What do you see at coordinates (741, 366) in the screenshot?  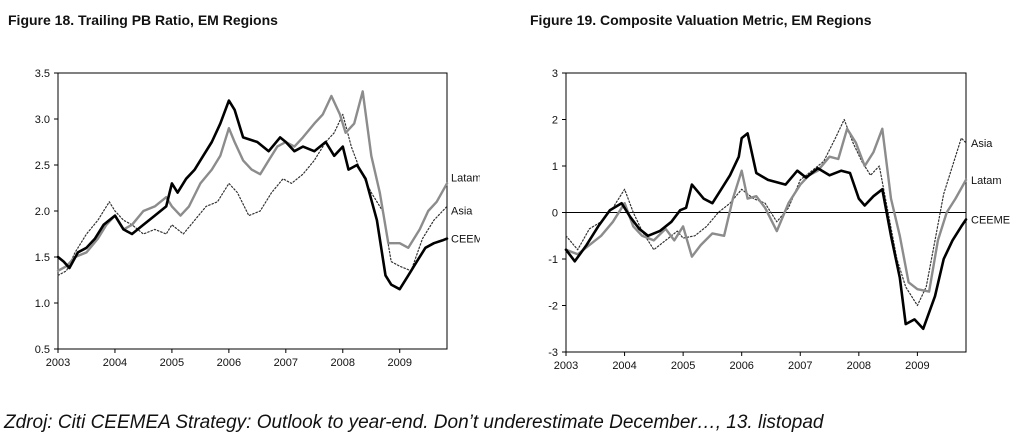 I see `fig19-x-tick-label: 2006` at bounding box center [741, 366].